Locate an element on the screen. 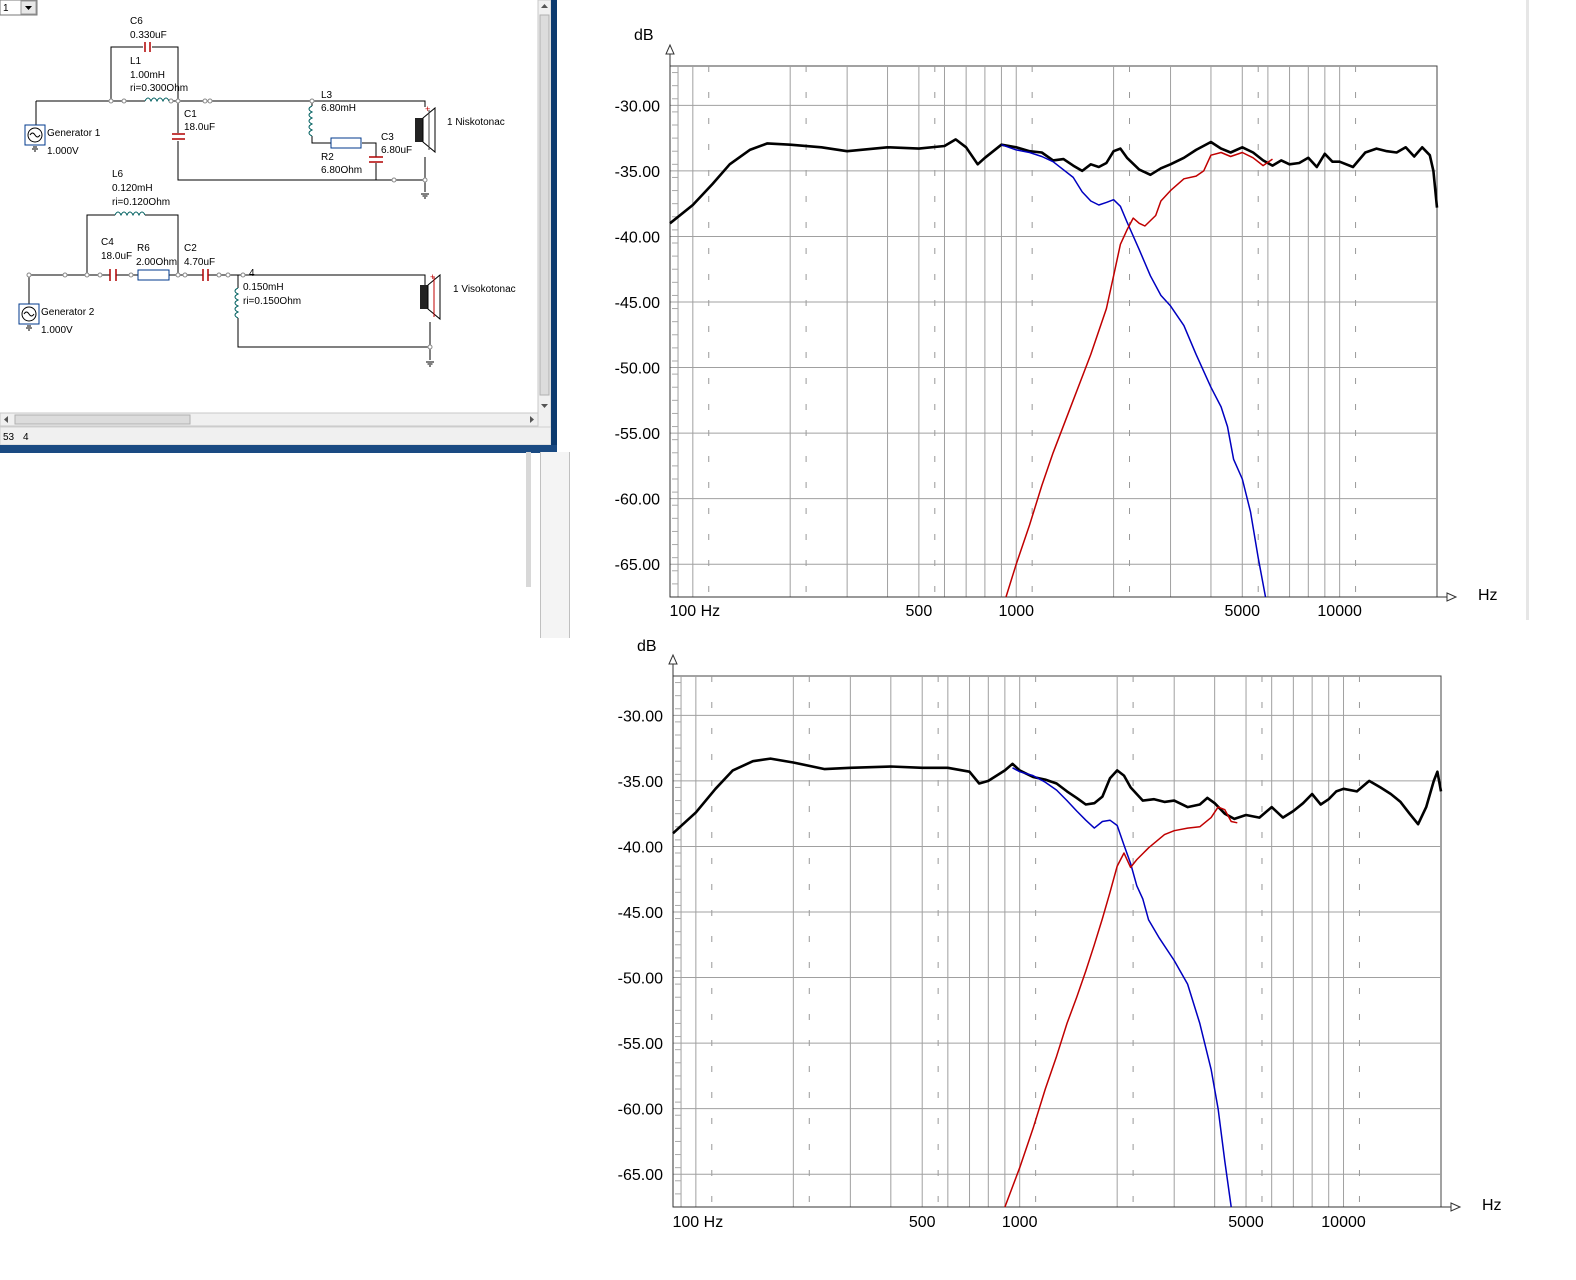 The height and width of the screenshot is (1280, 1576). woofer-nodes is located at coordinates (268, 140).